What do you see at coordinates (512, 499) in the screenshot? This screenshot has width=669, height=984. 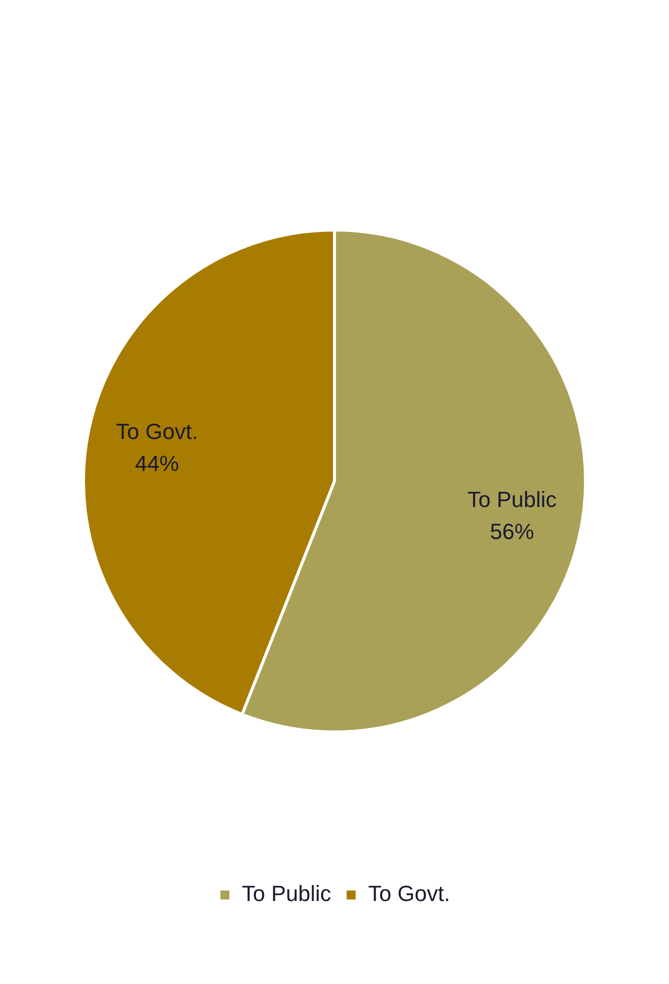 I see `slice-label: To Public` at bounding box center [512, 499].